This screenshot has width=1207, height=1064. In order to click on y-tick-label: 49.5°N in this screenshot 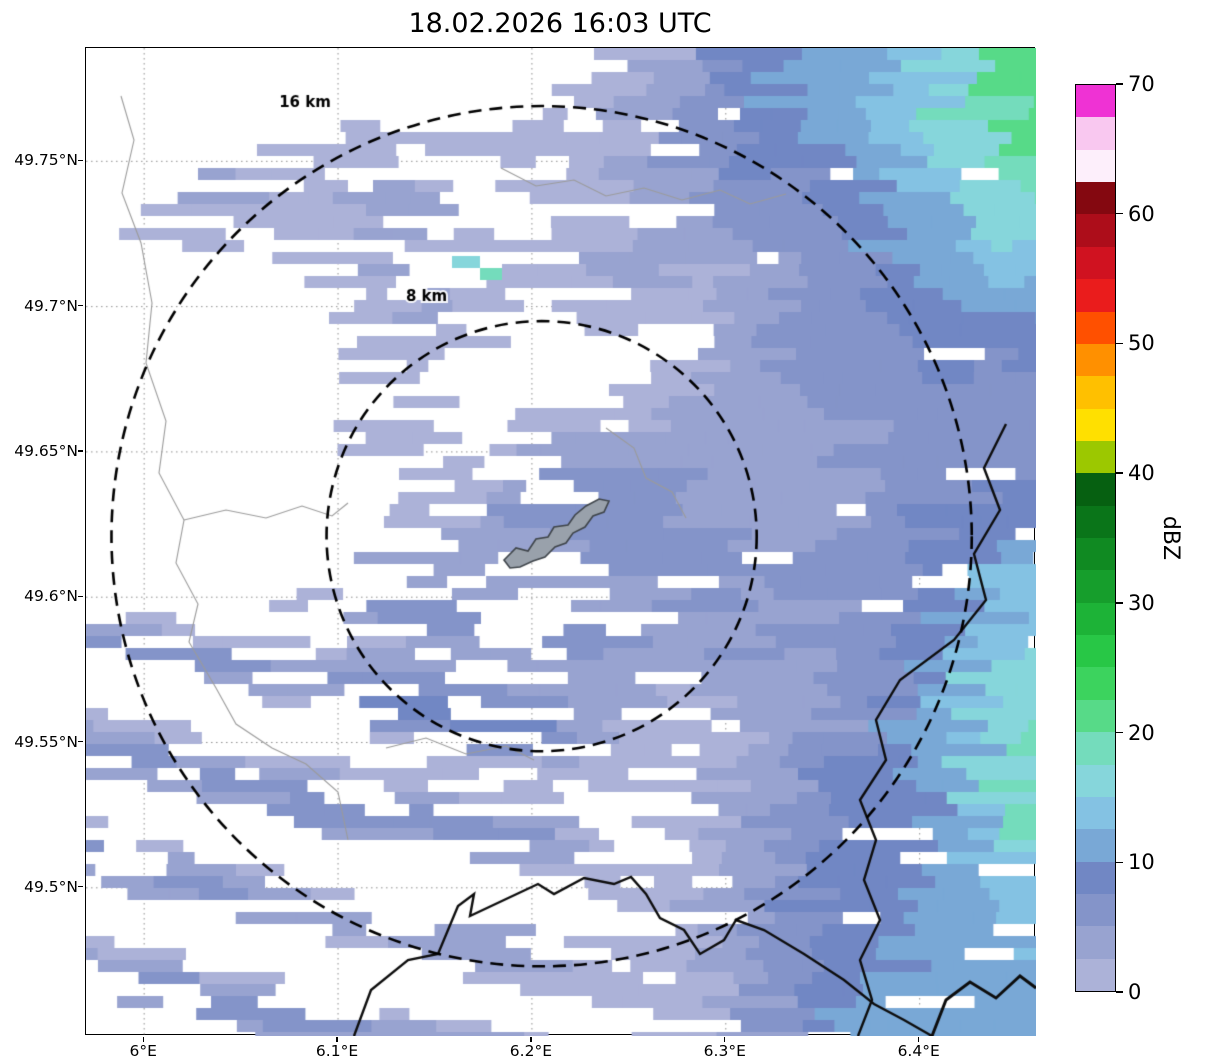, I will do `click(51, 886)`.